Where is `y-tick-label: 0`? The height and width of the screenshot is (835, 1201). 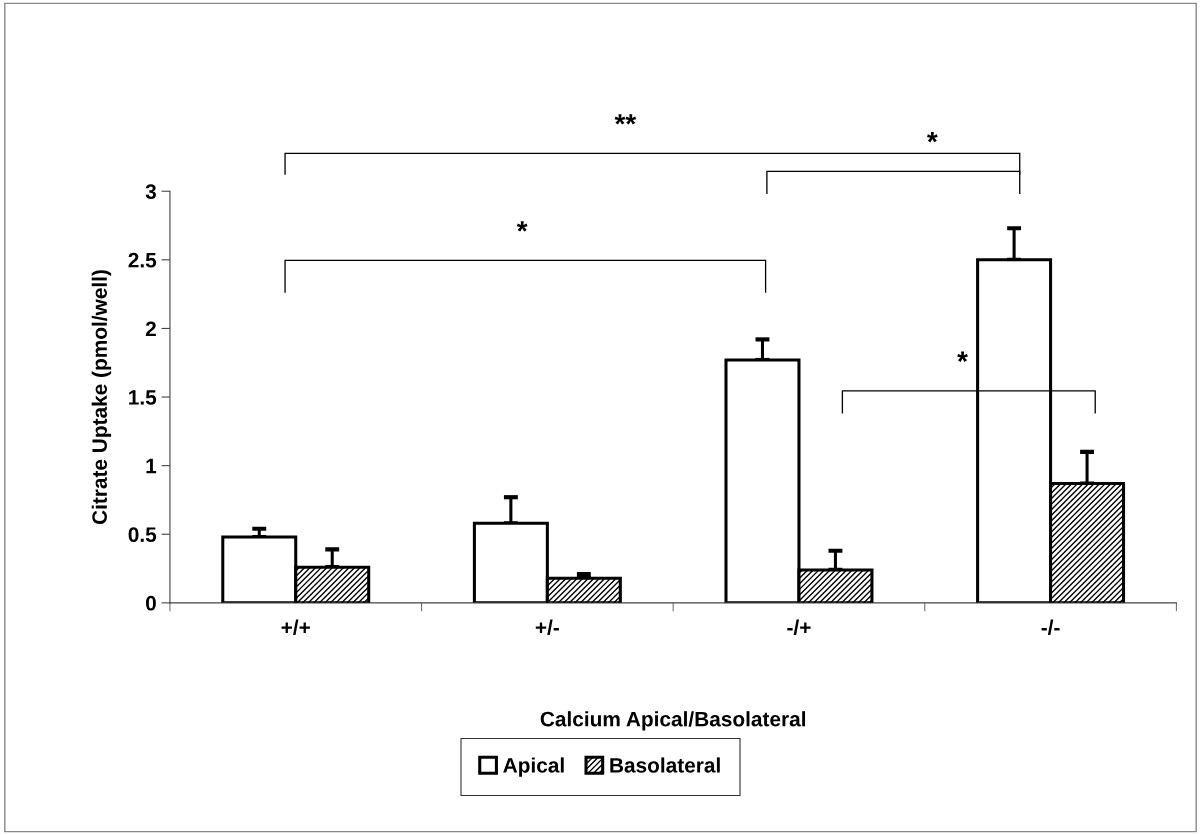 y-tick-label: 0 is located at coordinates (150, 603).